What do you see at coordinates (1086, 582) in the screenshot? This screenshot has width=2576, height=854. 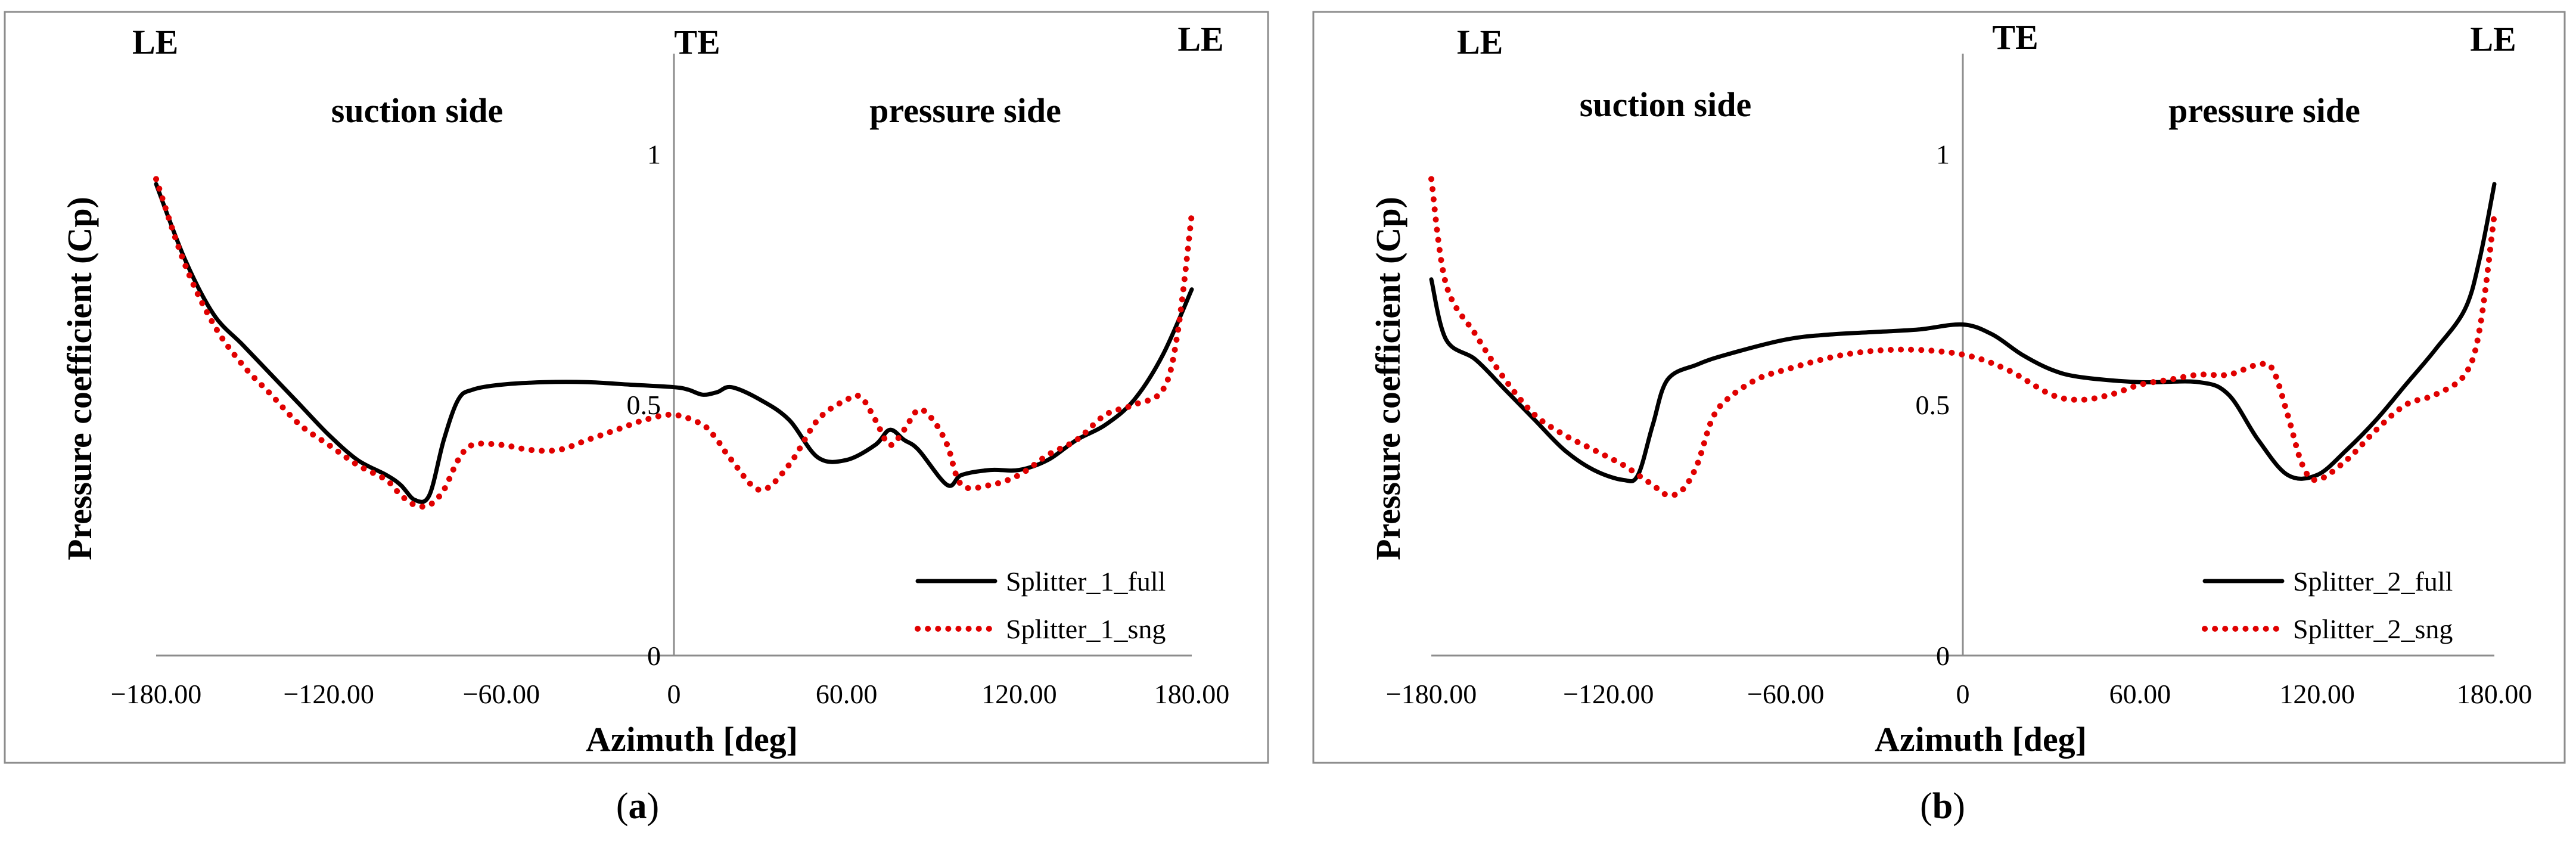 I see `legend-label: Splitter_1_full` at bounding box center [1086, 582].